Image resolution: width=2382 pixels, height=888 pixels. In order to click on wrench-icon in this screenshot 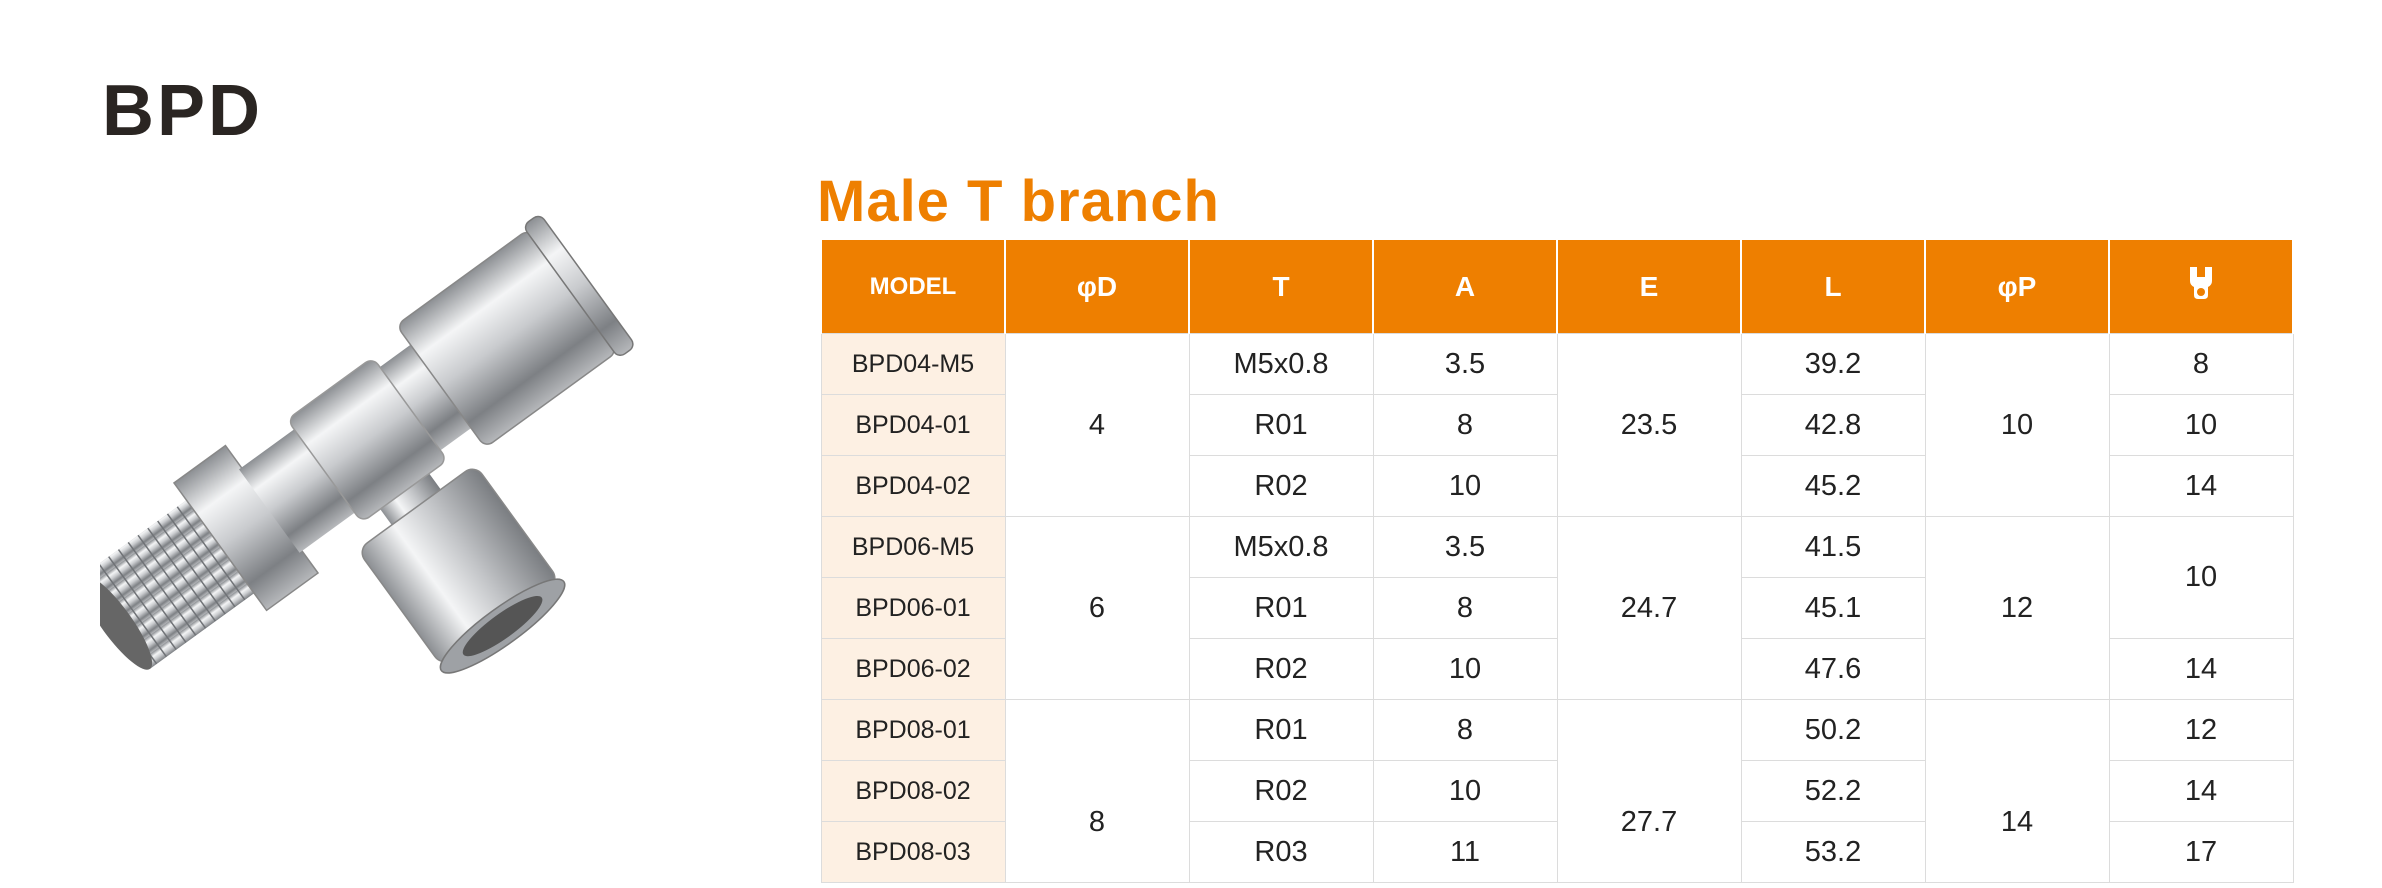, I will do `click(2201, 283)`.